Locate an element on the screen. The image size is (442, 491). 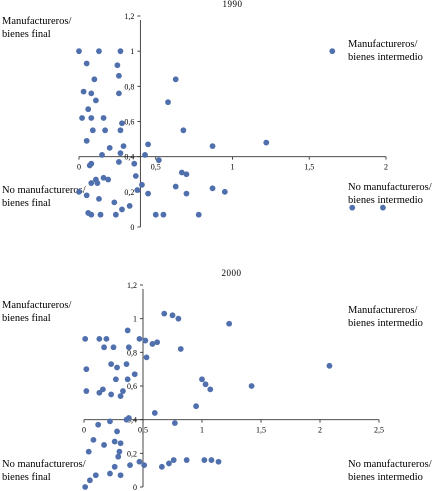
chart-title: 2000 is located at coordinates (232, 273).